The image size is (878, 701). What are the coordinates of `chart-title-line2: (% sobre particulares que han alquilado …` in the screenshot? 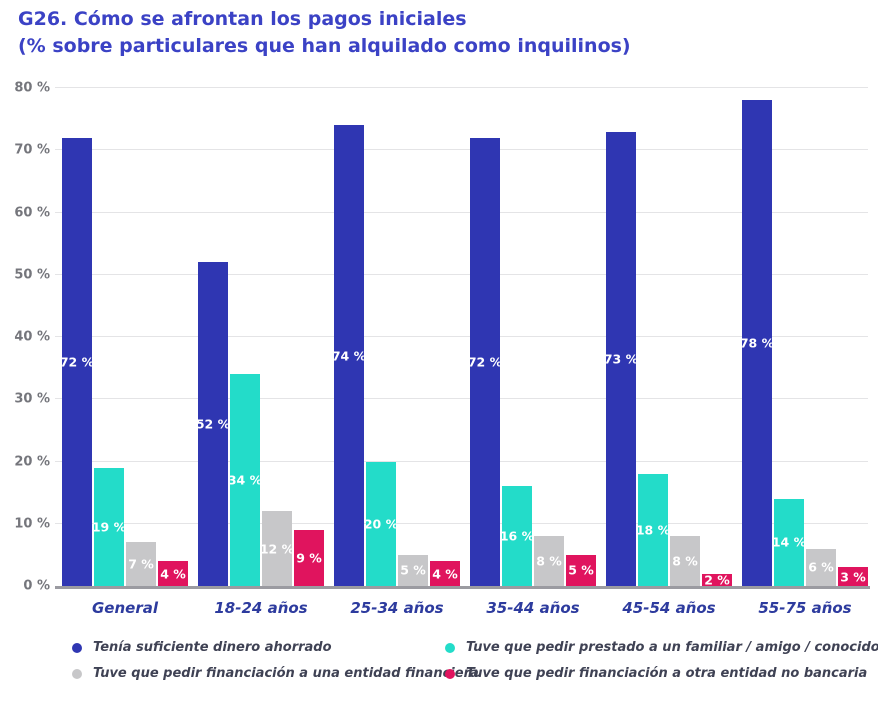 It's located at (324, 45).